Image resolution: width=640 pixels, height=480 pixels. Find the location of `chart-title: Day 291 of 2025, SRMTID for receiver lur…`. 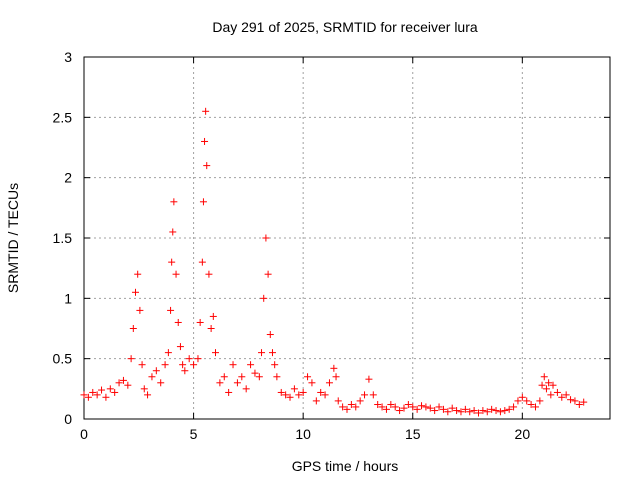

chart-title: Day 291 of 2025, SRMTID for receiver lur… is located at coordinates (345, 27).